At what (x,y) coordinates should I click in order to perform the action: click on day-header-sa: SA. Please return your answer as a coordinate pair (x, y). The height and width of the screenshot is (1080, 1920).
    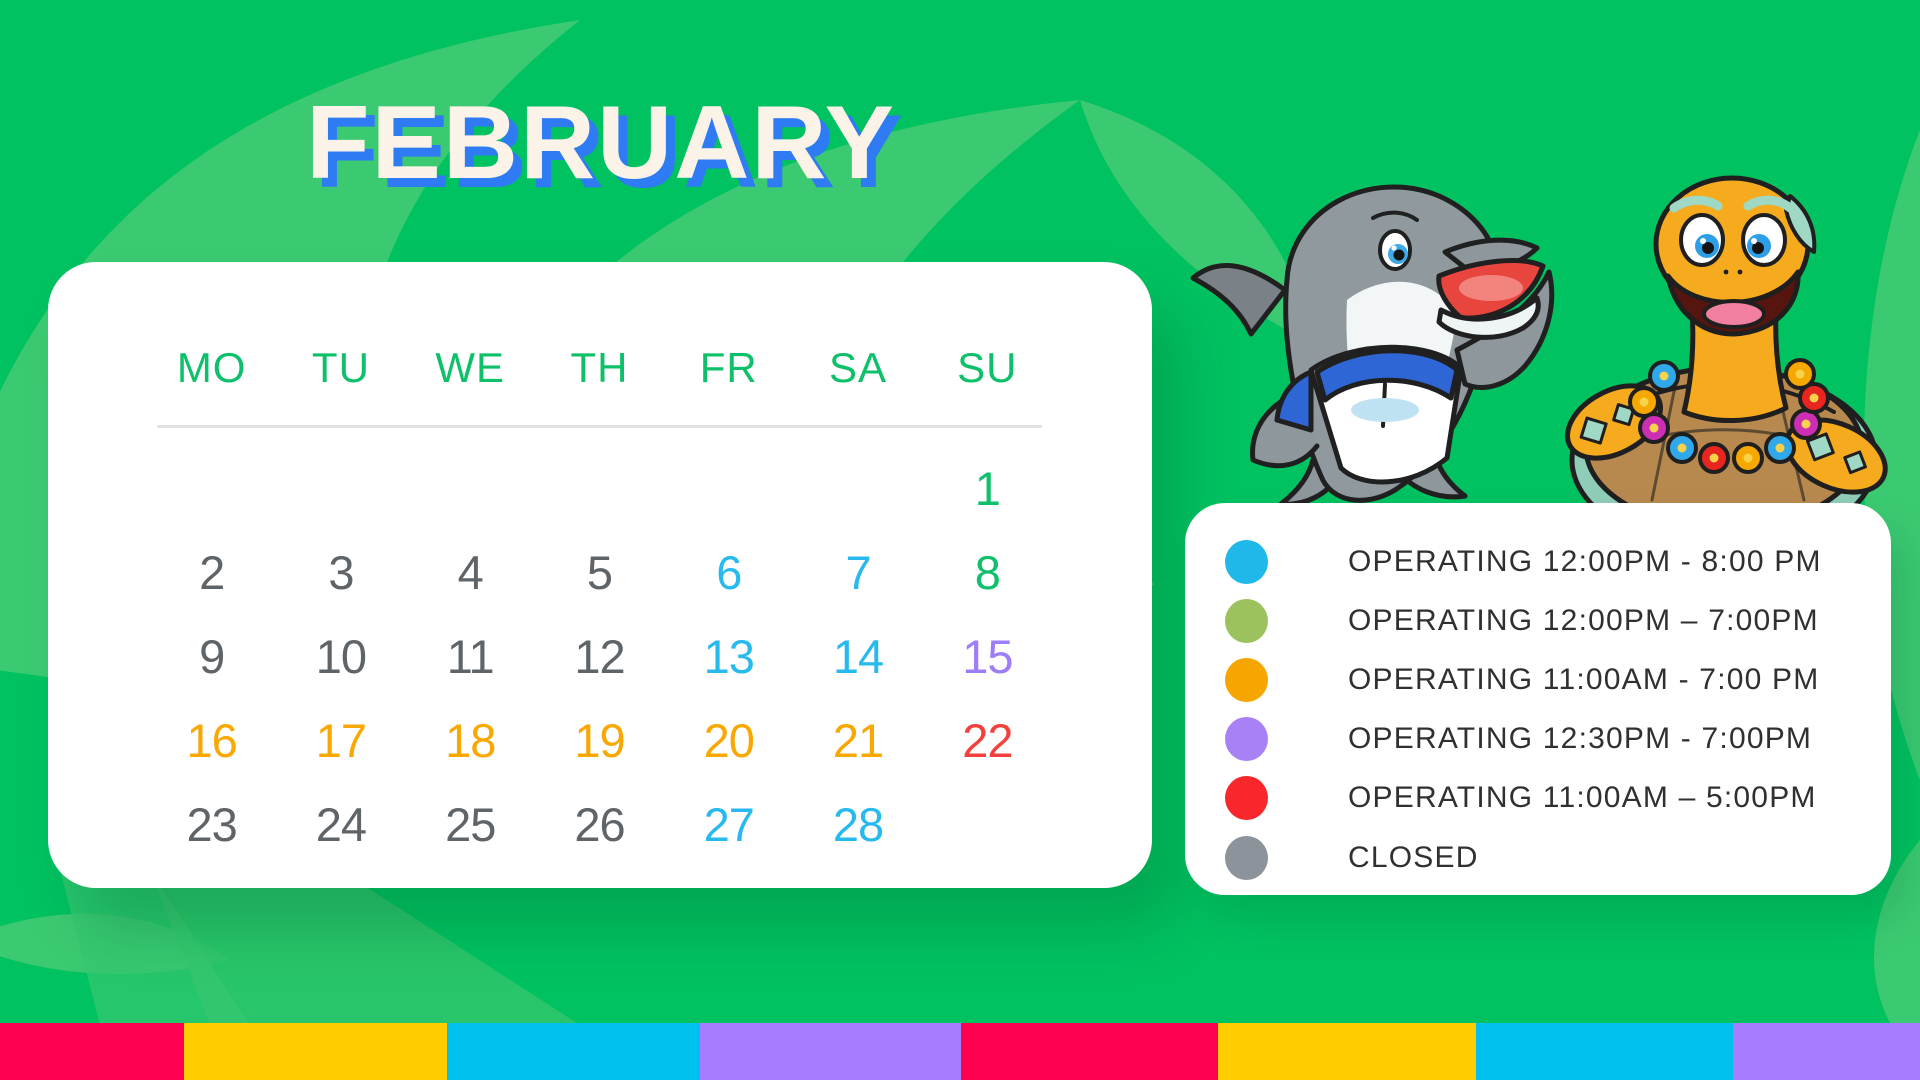
    Looking at the image, I should click on (858, 367).